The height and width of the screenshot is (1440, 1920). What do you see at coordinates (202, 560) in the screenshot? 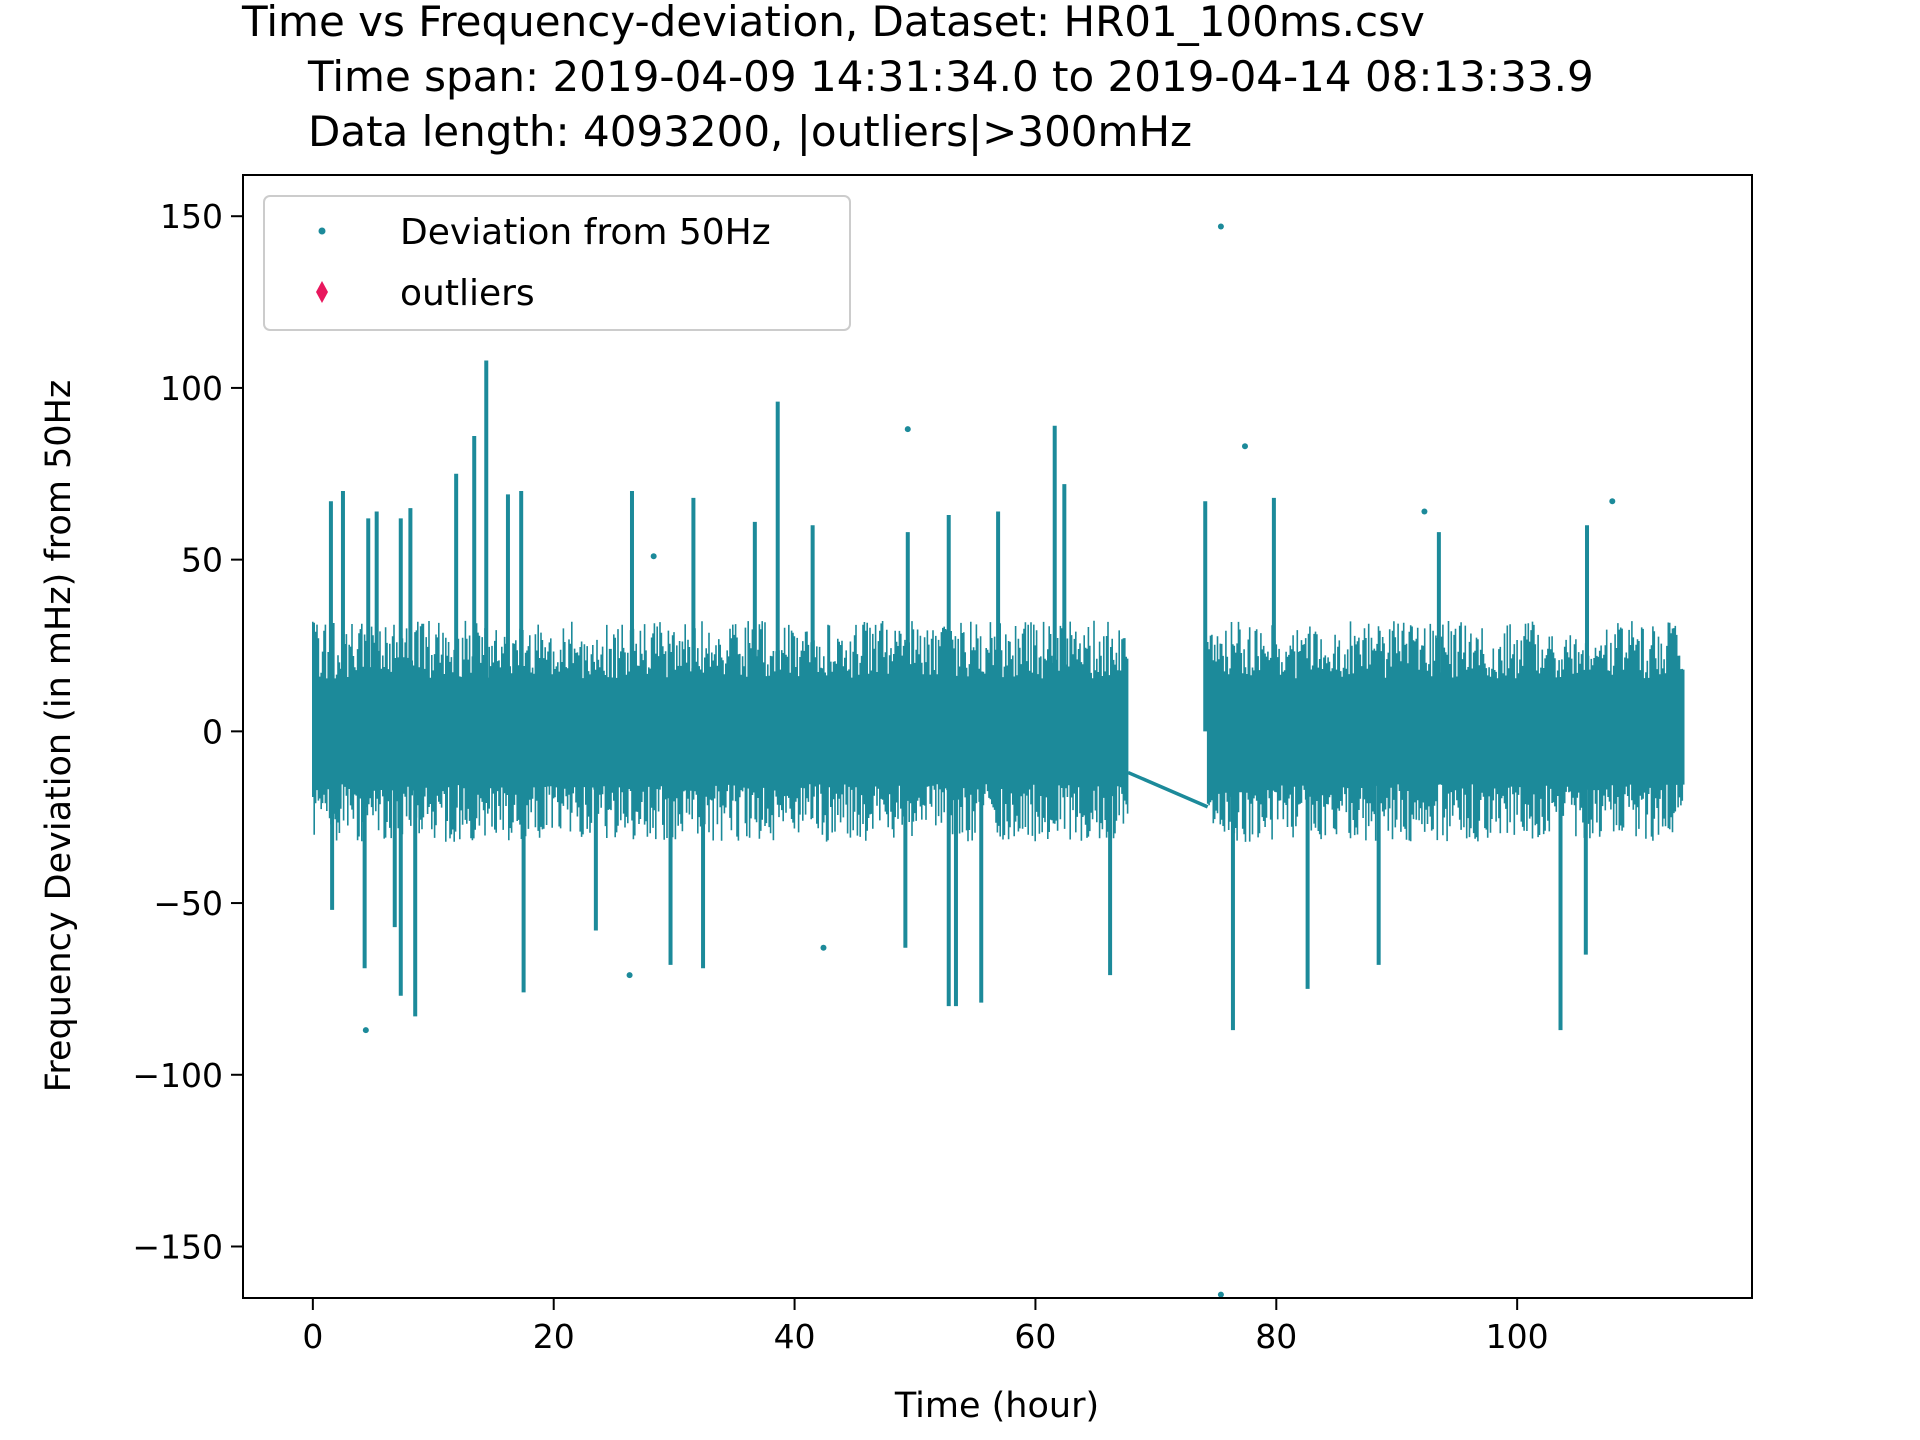
I see `y-tick-label: 50` at bounding box center [202, 560].